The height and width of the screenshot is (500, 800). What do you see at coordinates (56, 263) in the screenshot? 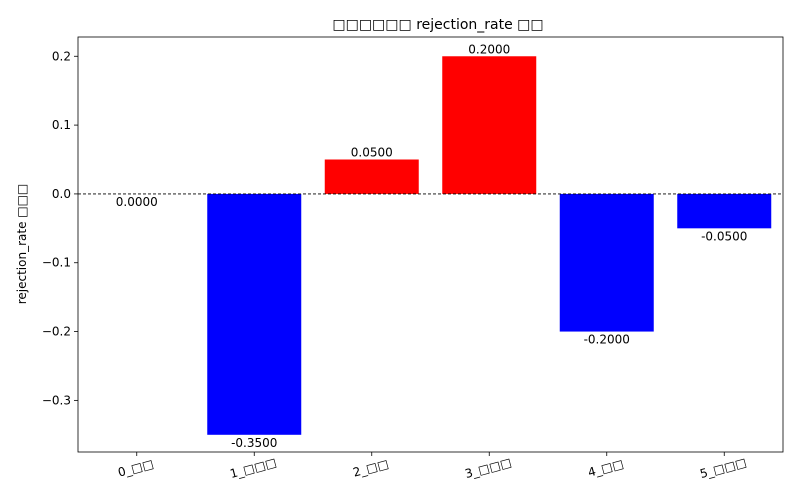
I see `y-tick-label-2: −0.1` at bounding box center [56, 263].